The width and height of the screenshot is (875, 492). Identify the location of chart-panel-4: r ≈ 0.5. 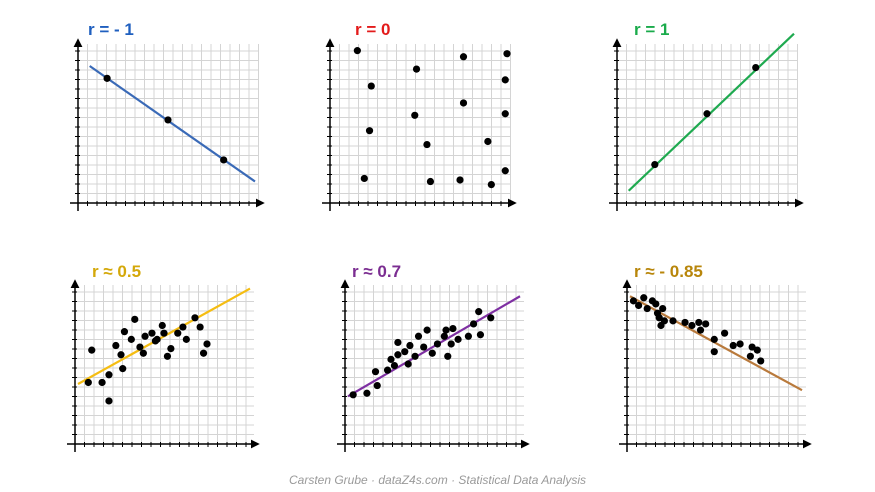
(163, 357).